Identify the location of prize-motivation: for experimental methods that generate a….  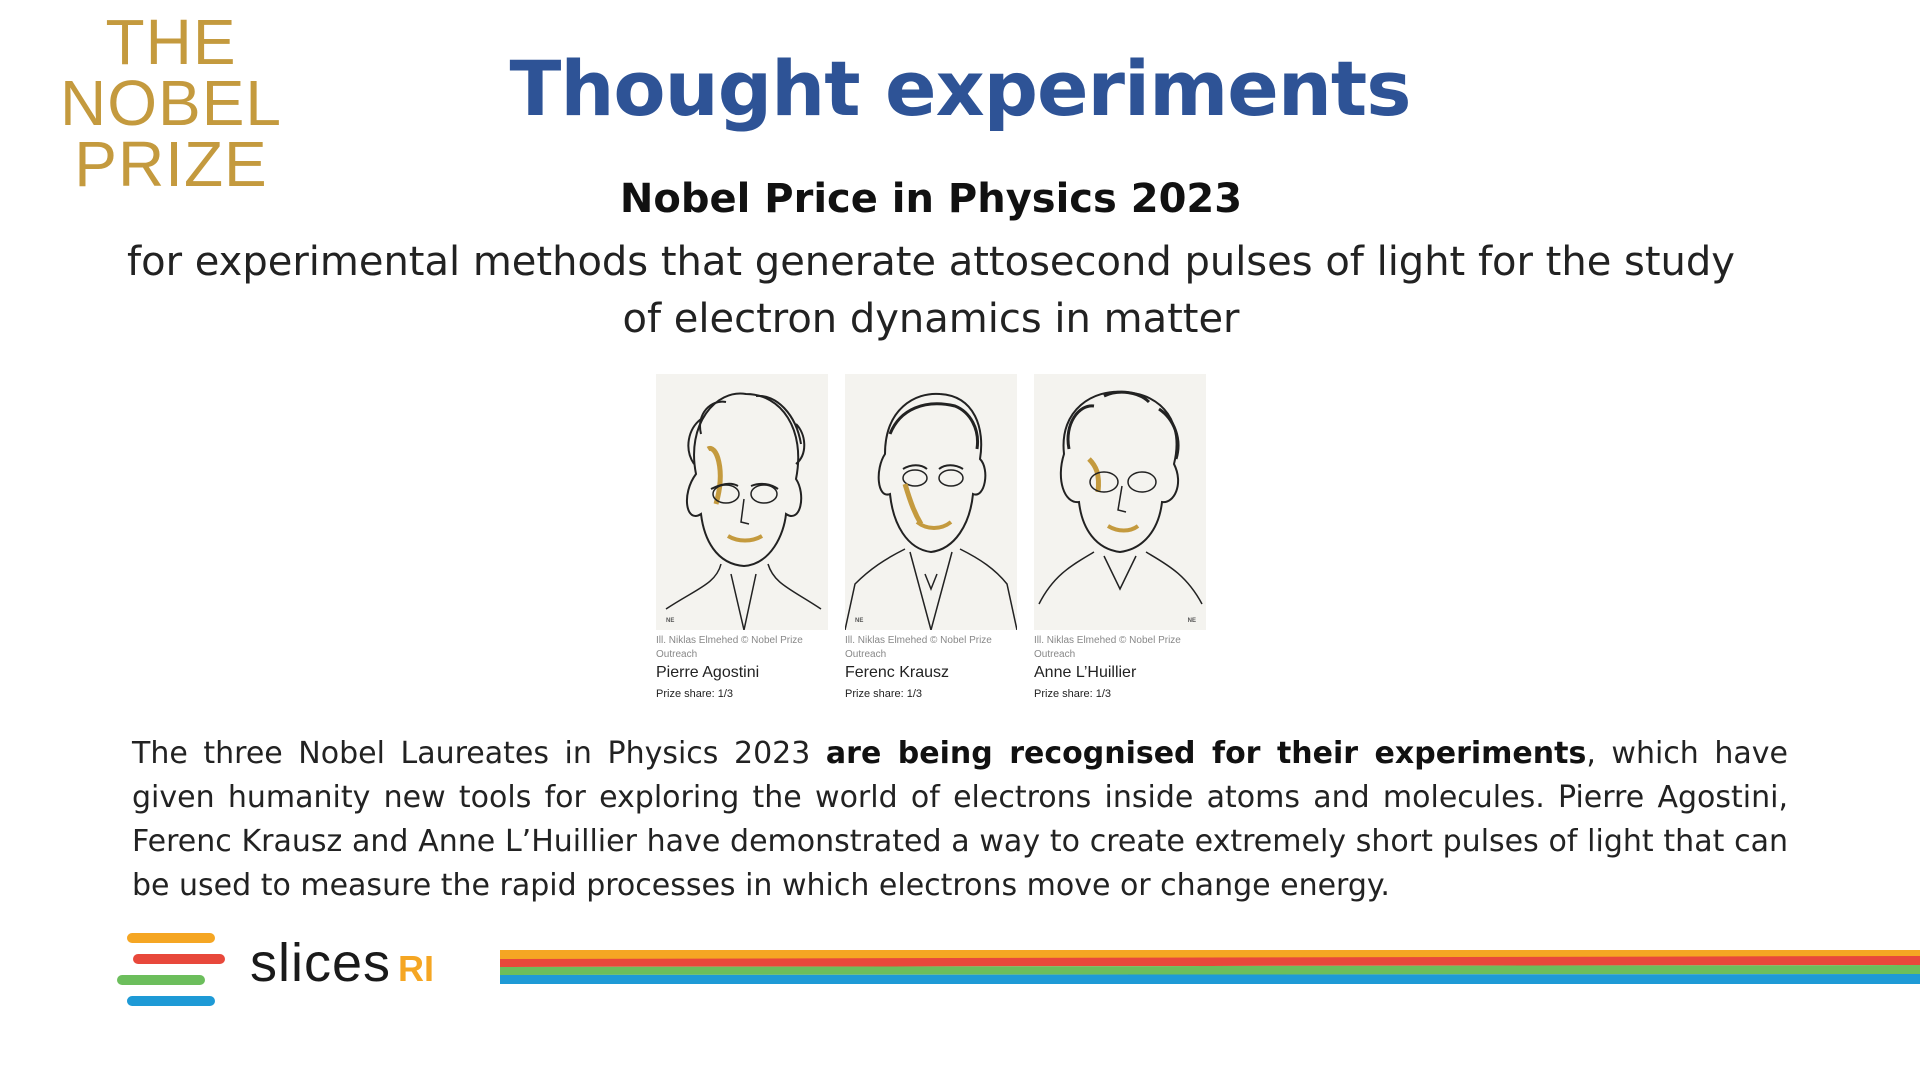
(931, 290).